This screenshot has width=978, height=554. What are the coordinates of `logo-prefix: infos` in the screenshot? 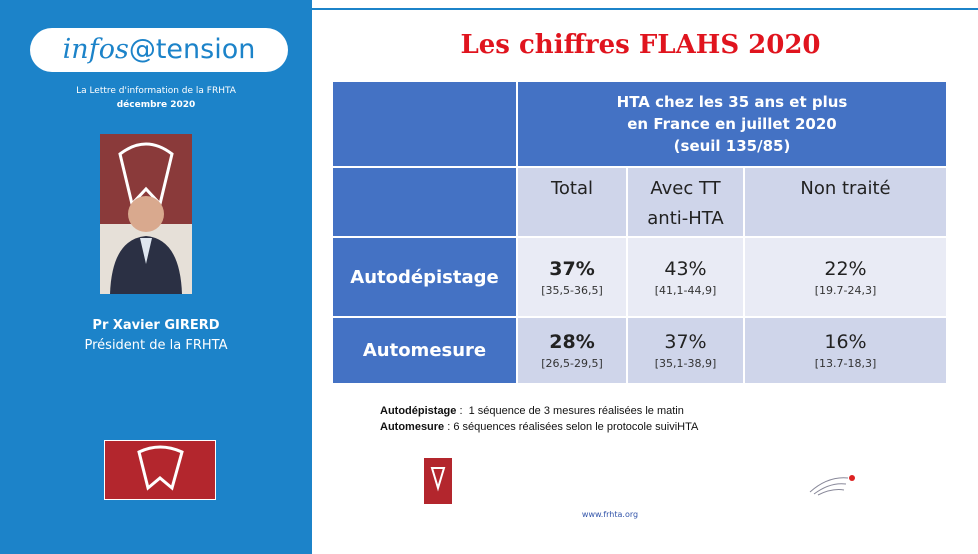 It's located at (95, 49).